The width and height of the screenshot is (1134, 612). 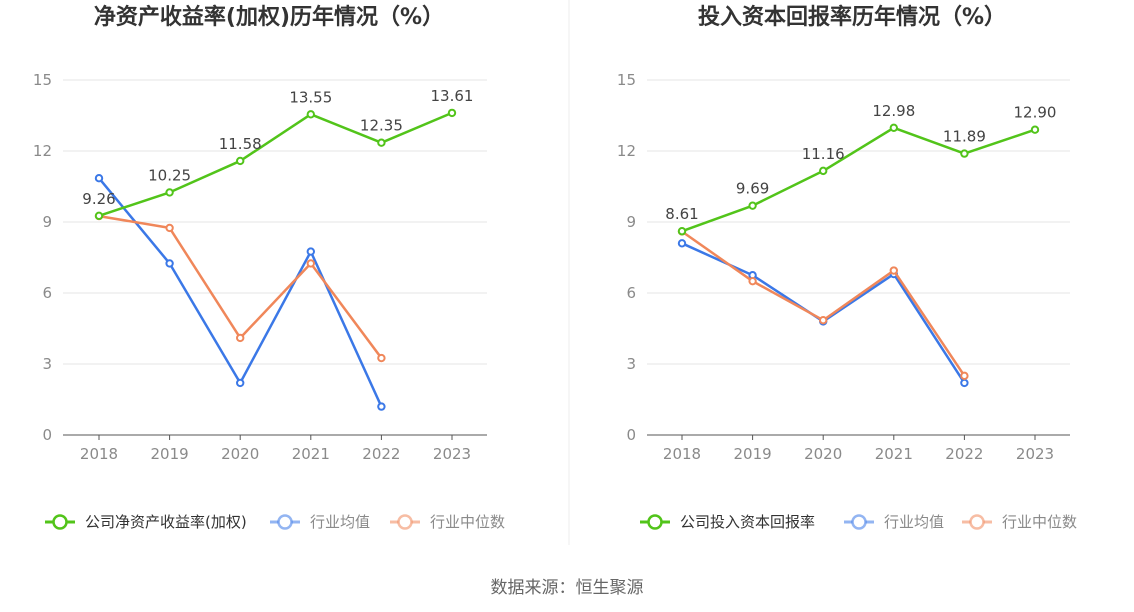 What do you see at coordinates (166, 522) in the screenshot?
I see `legend-label: 公司净资产收益率(加权)` at bounding box center [166, 522].